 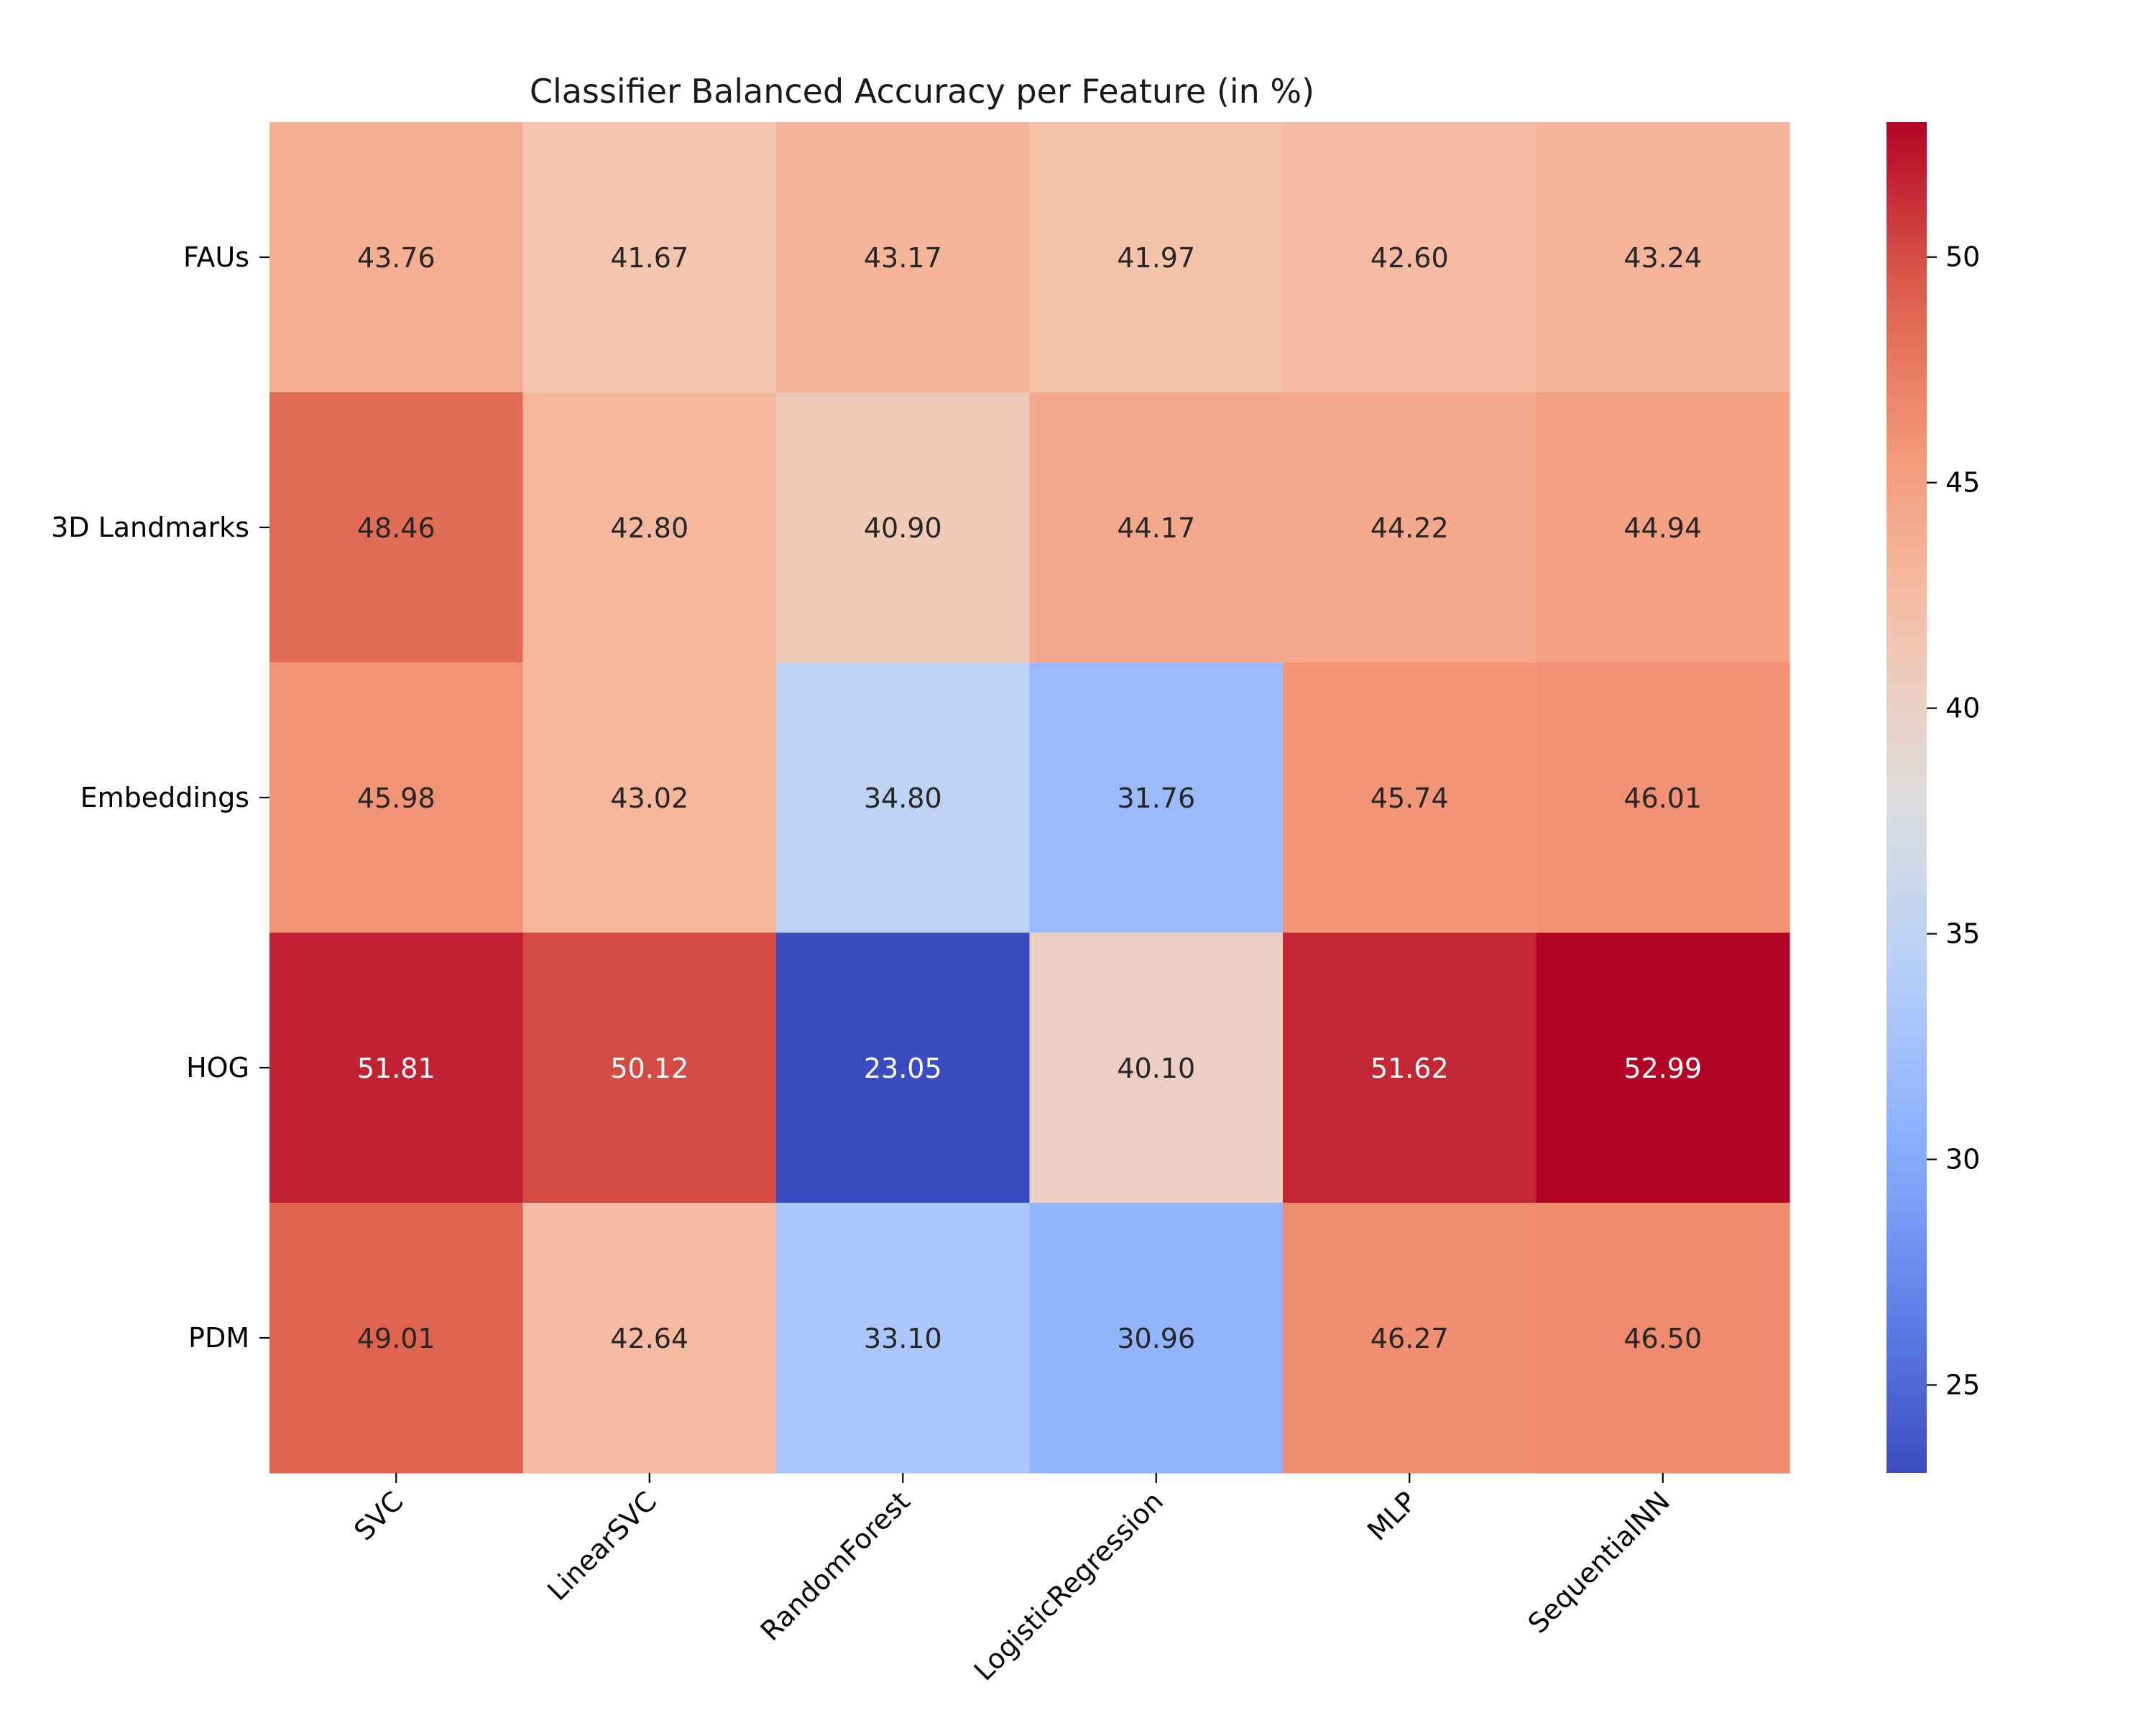 I want to click on heatmap-cell-r3-c0, so click(x=397, y=1068).